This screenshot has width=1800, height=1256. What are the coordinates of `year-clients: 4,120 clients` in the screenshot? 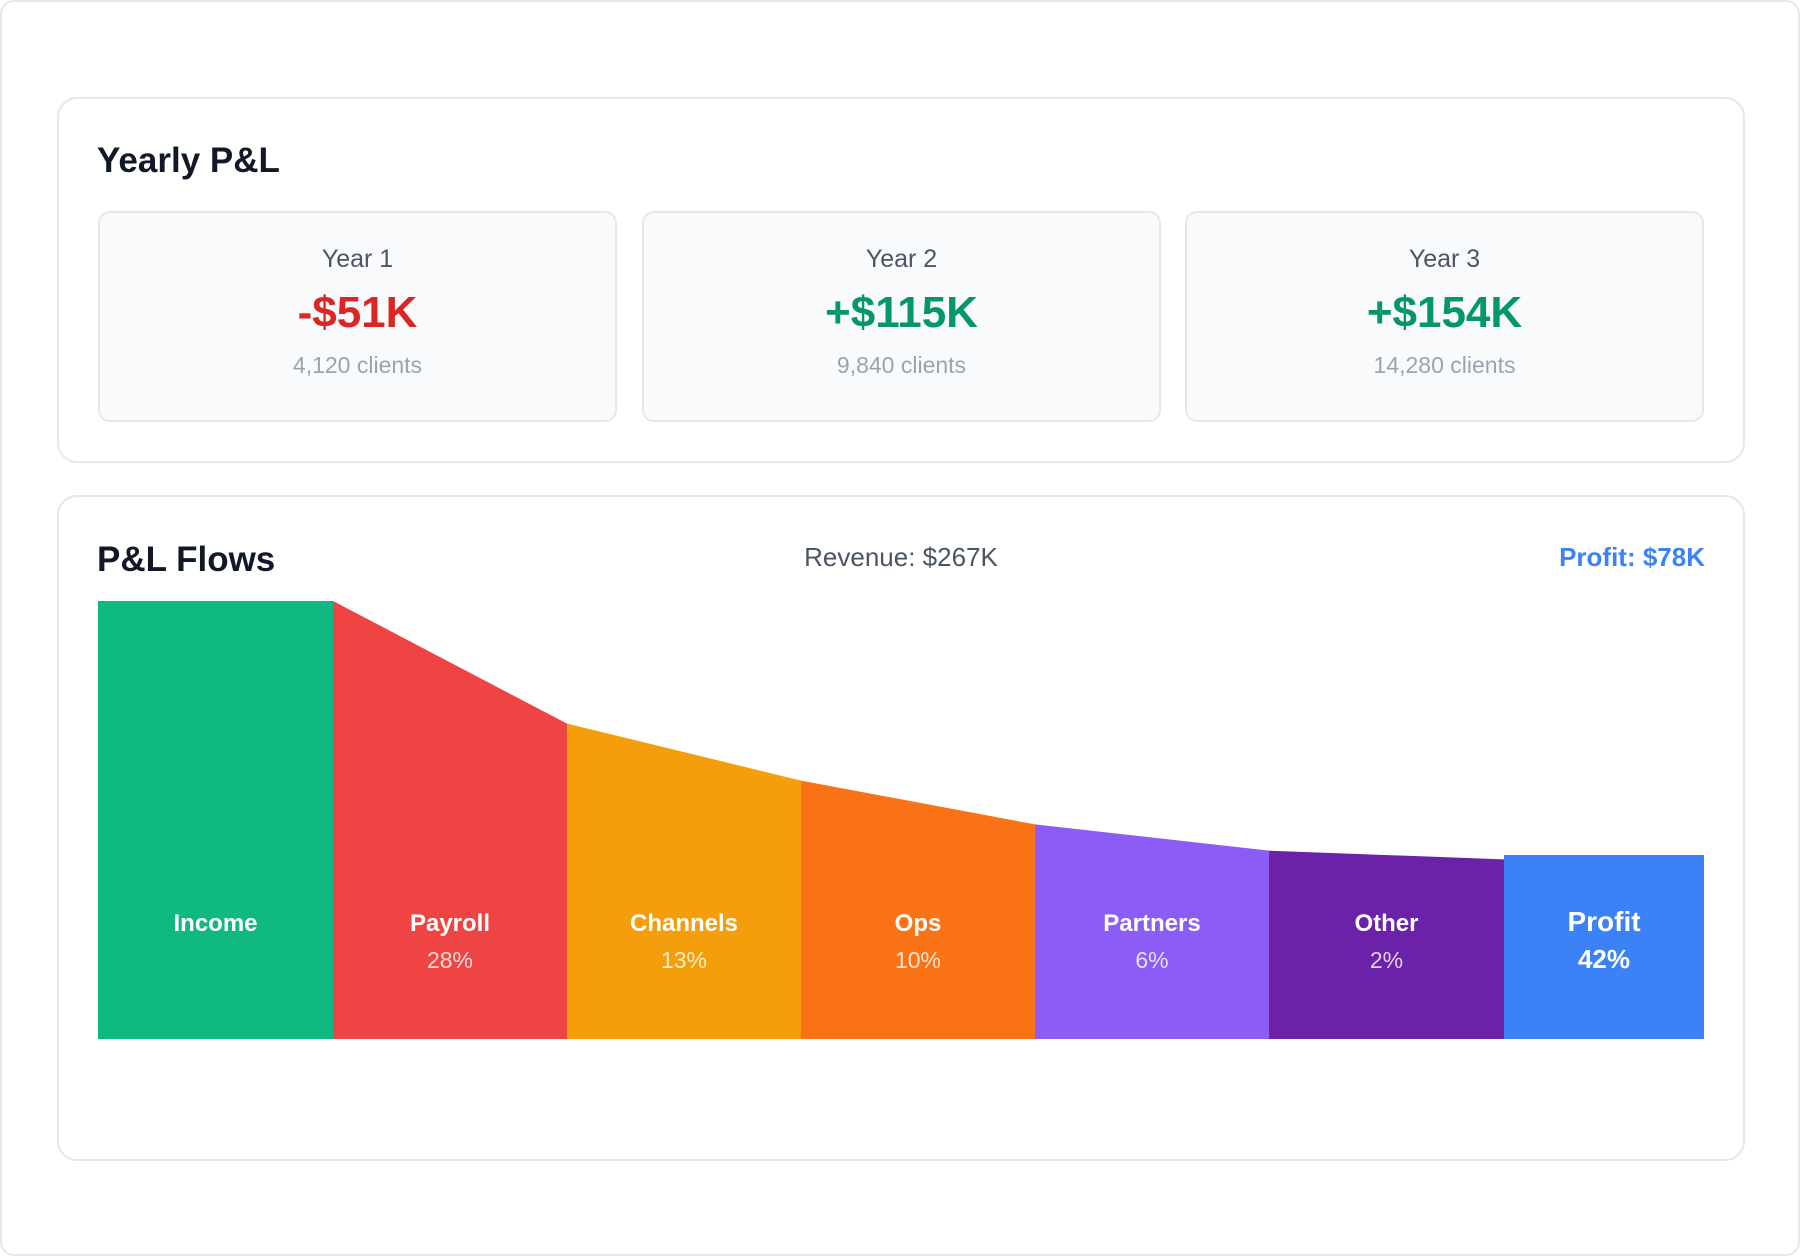 It's located at (357, 365).